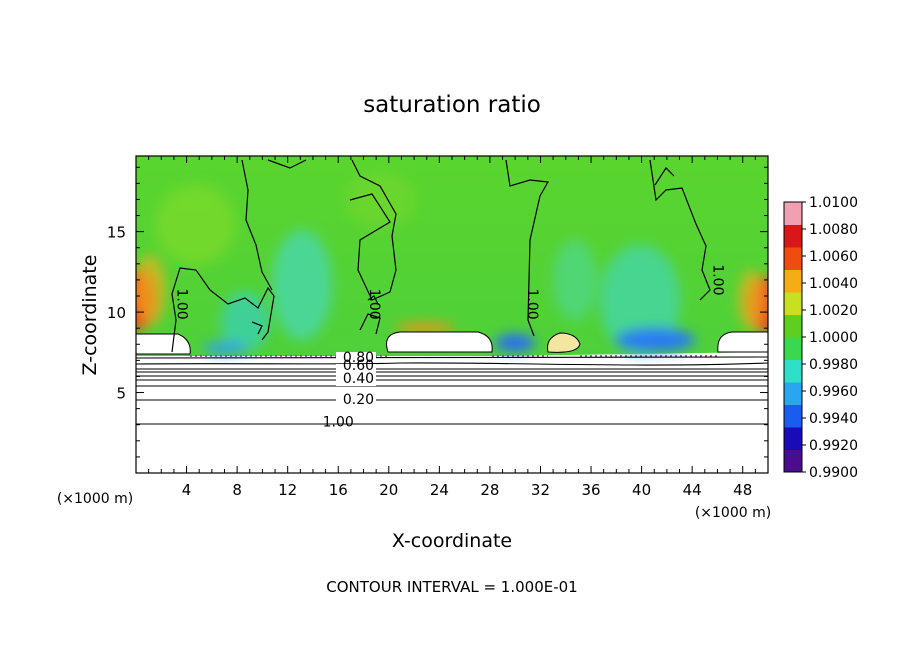  I want to click on contour-label: 0.60, so click(358, 366).